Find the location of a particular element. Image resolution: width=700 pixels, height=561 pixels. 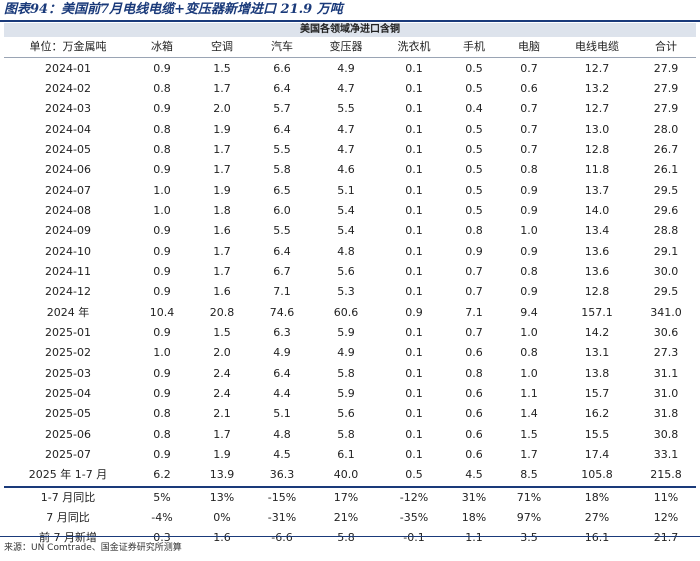

value-cell: 8.5 is located at coordinates (529, 476).